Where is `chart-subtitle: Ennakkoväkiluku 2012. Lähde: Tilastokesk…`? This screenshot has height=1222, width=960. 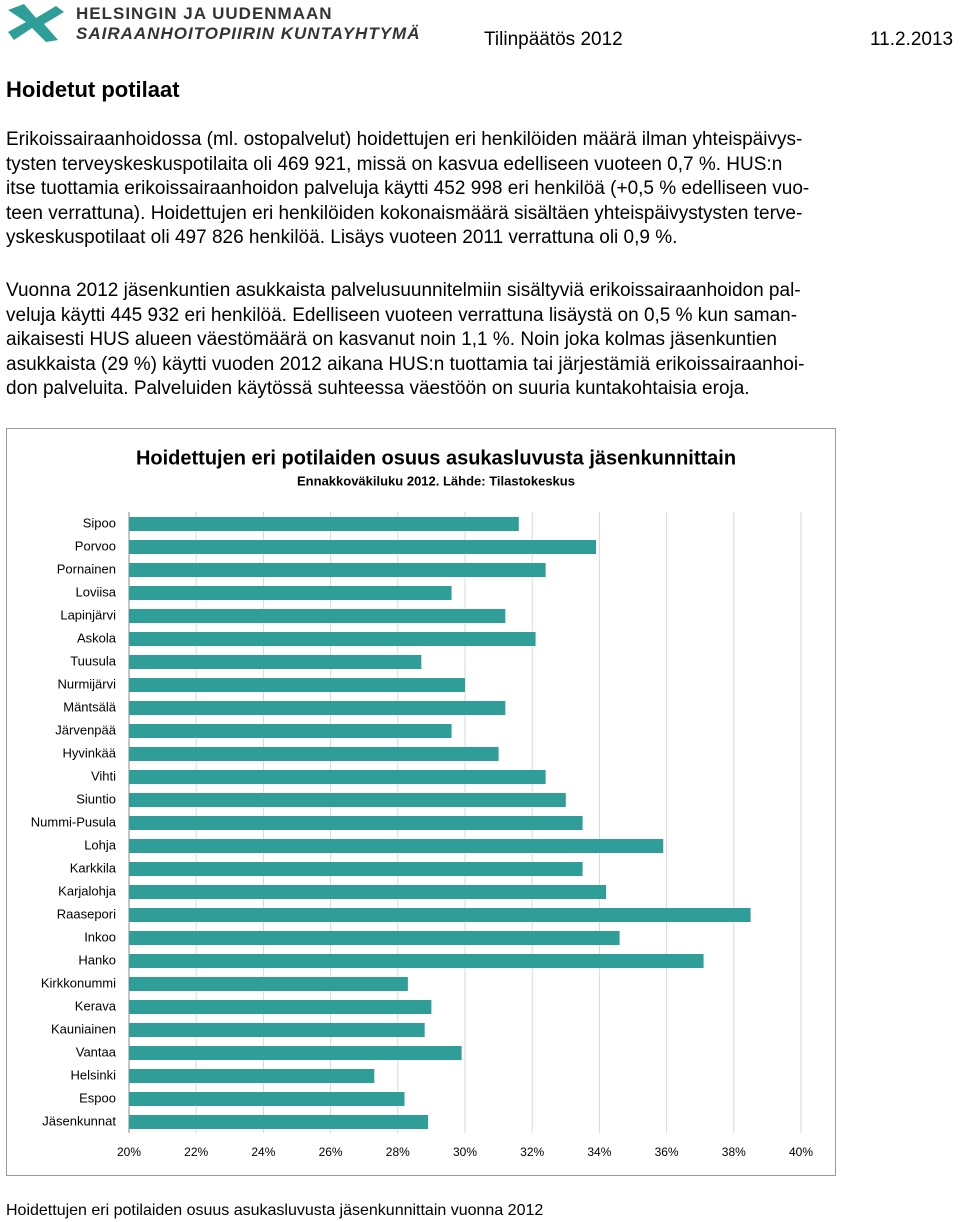
chart-subtitle: Ennakkoväkiluku 2012. Lähde: Tilastokesk… is located at coordinates (436, 480).